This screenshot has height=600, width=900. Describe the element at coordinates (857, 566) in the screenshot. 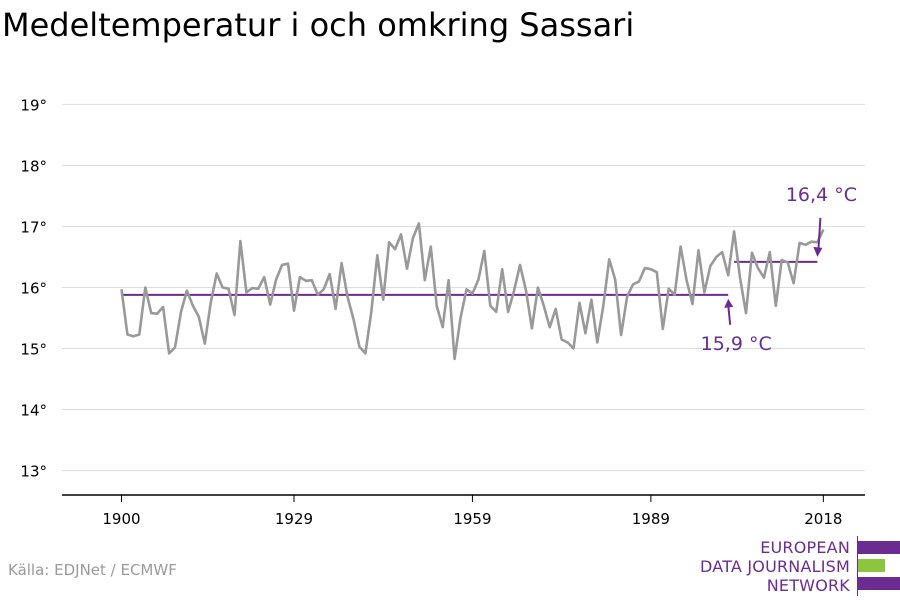

I see `logo-divider` at that location.